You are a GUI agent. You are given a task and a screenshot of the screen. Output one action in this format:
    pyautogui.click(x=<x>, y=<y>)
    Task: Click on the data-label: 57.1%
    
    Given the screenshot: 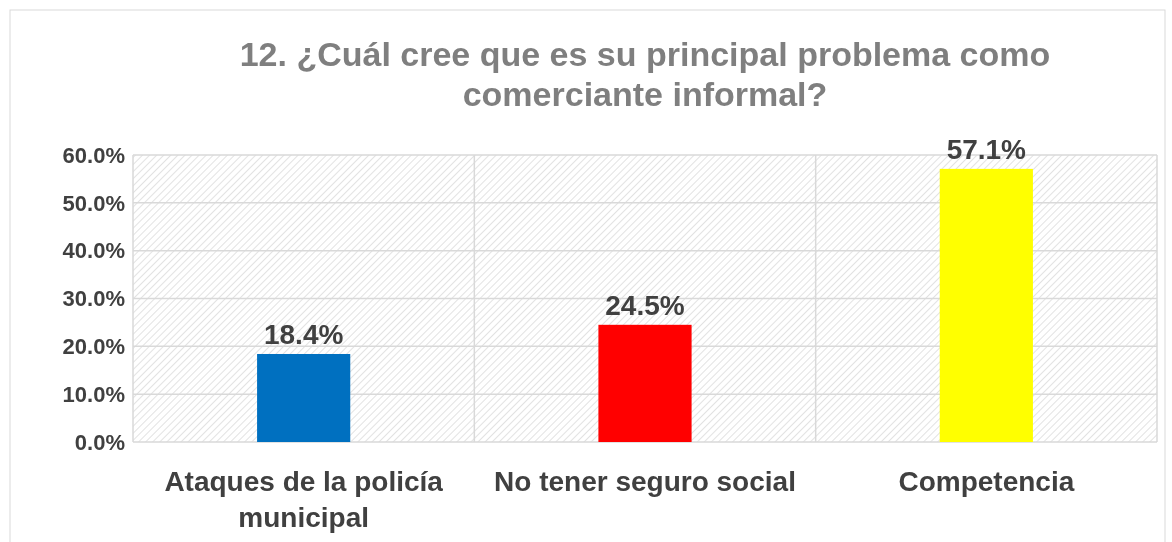 What is the action you would take?
    pyautogui.click(x=986, y=149)
    